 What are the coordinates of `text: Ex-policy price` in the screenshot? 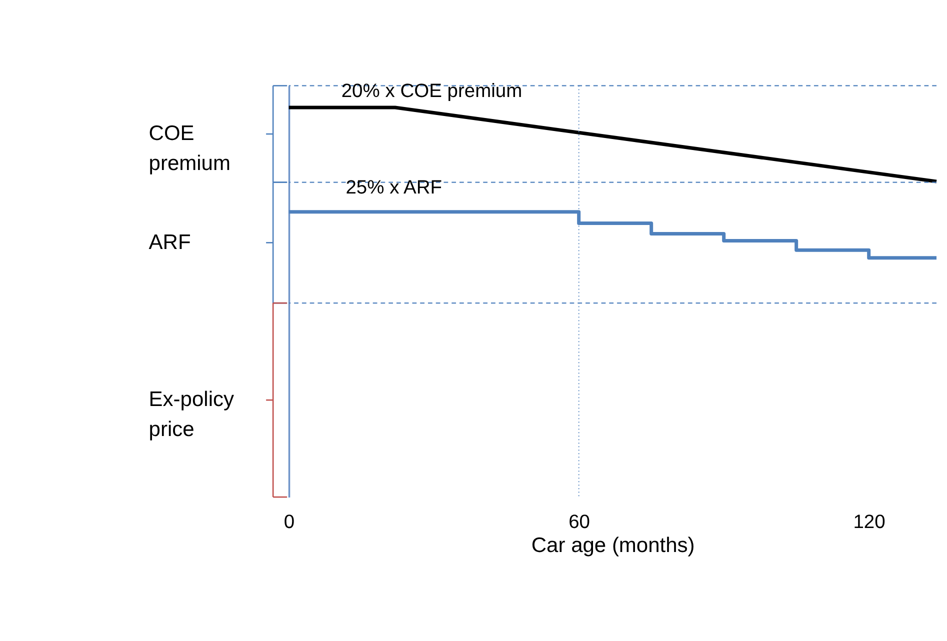 It's located at (191, 414).